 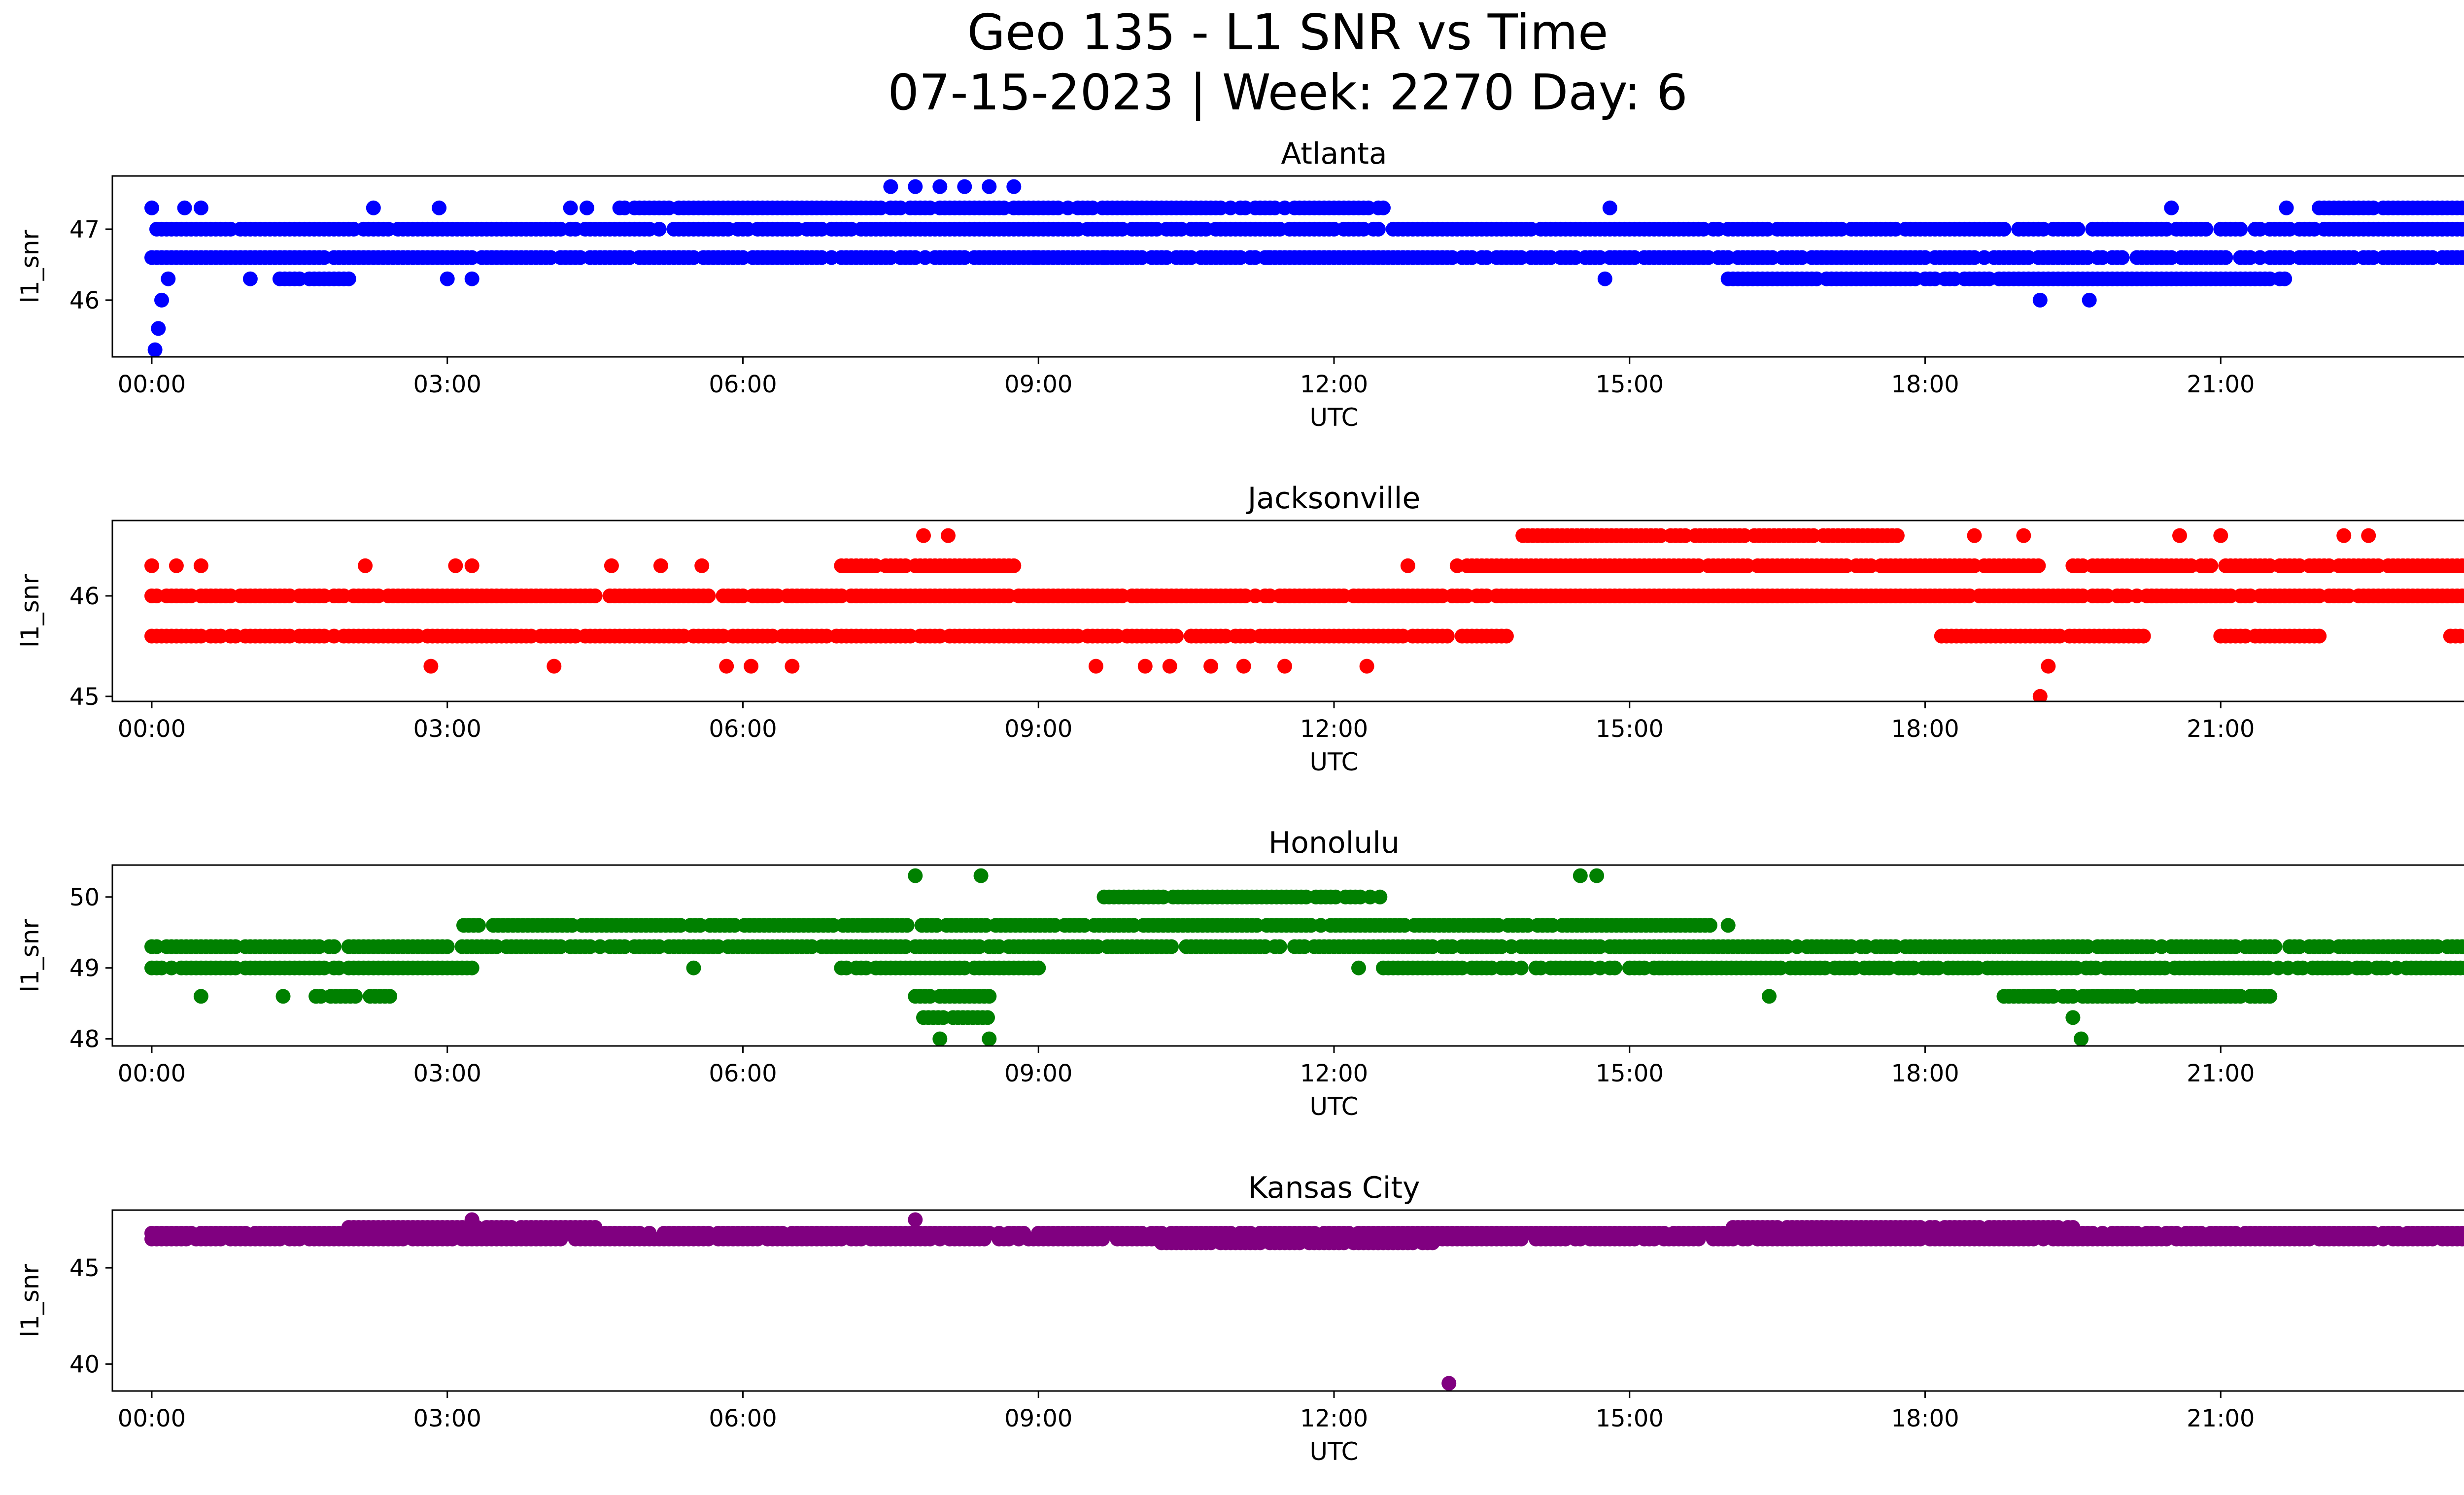 I want to click on y-tick-label: 50, so click(x=84, y=897).